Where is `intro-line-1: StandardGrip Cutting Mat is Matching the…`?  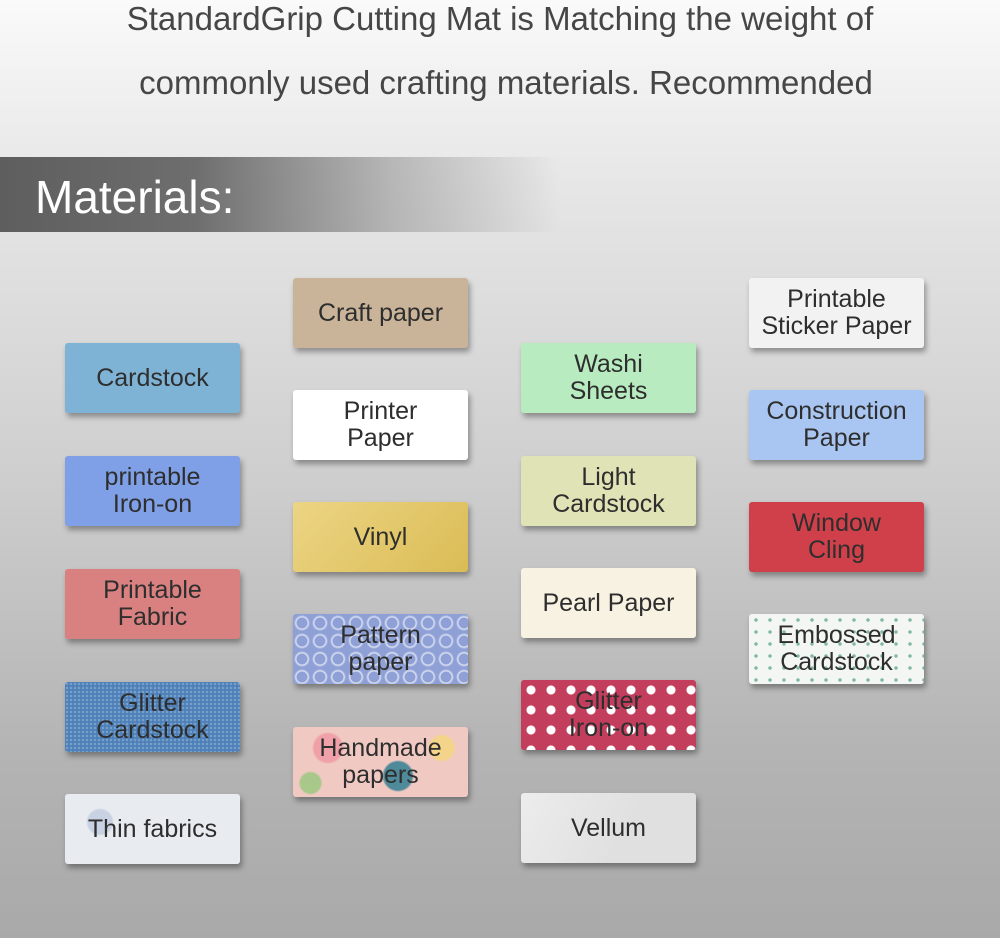 intro-line-1: StandardGrip Cutting Mat is Matching the… is located at coordinates (500, 18).